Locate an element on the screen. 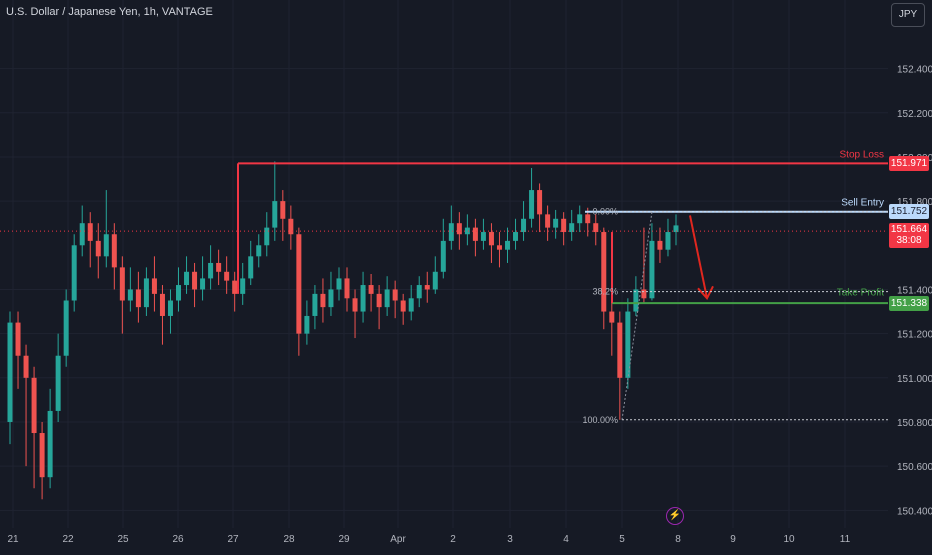 The image size is (932, 555). stop-loss-label: Stop Loss is located at coordinates (862, 154).